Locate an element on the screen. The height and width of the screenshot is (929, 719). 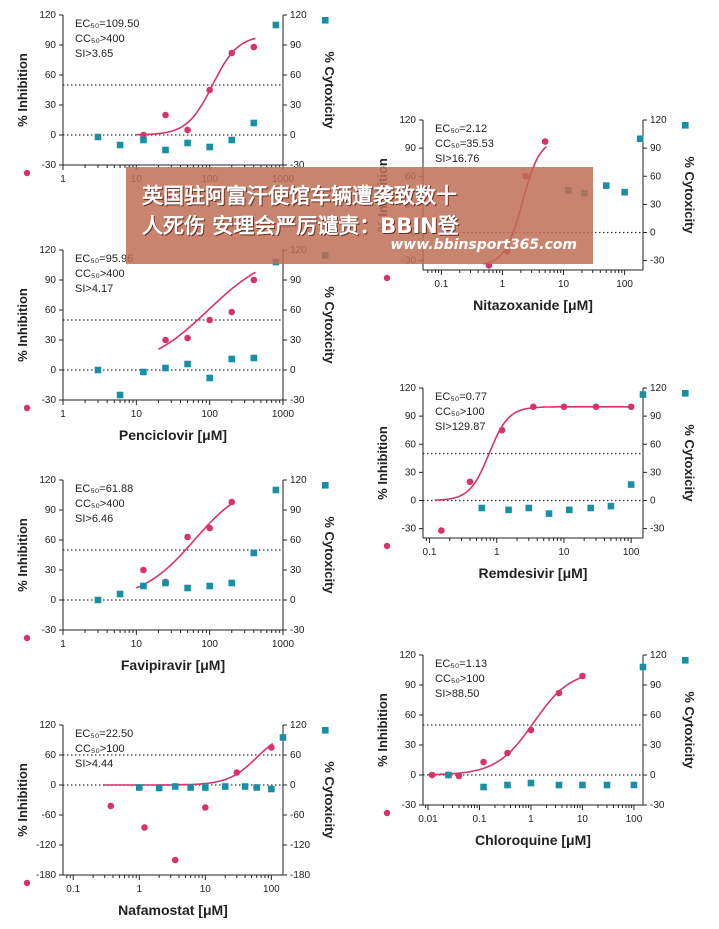
x-axis-title: Nafamostat [μM] is located at coordinates (173, 910).